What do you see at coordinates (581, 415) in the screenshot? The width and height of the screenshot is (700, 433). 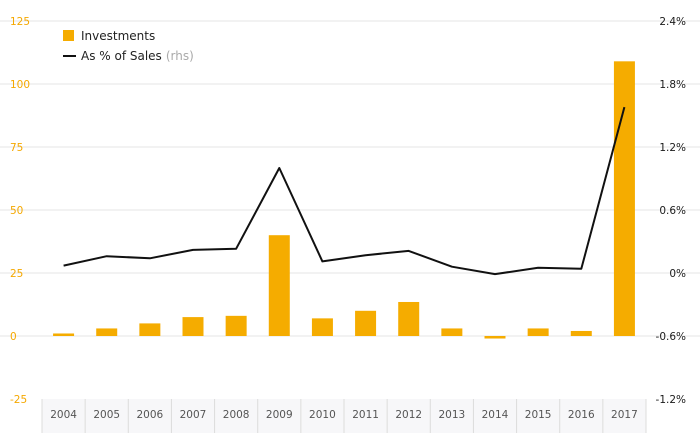 I see `x-tick-label: 2016` at bounding box center [581, 415].